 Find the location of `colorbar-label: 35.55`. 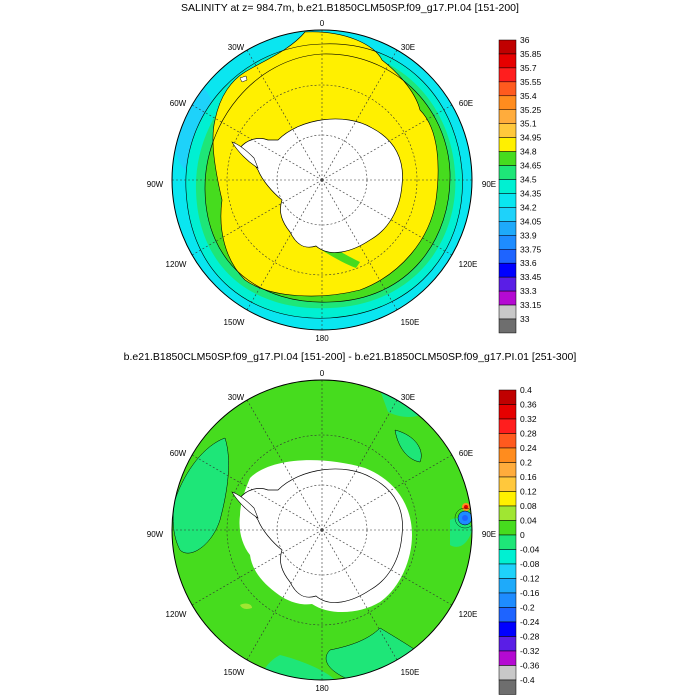

colorbar-label: 35.55 is located at coordinates (531, 82).